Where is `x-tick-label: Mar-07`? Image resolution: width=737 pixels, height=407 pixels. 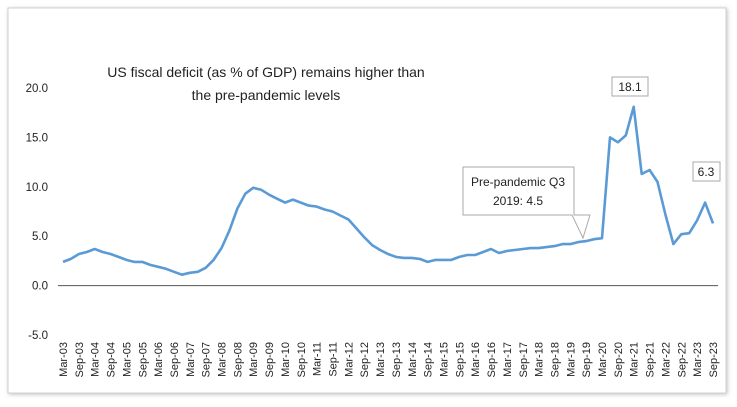
x-tick-label: Mar-07 is located at coordinates (191, 359).